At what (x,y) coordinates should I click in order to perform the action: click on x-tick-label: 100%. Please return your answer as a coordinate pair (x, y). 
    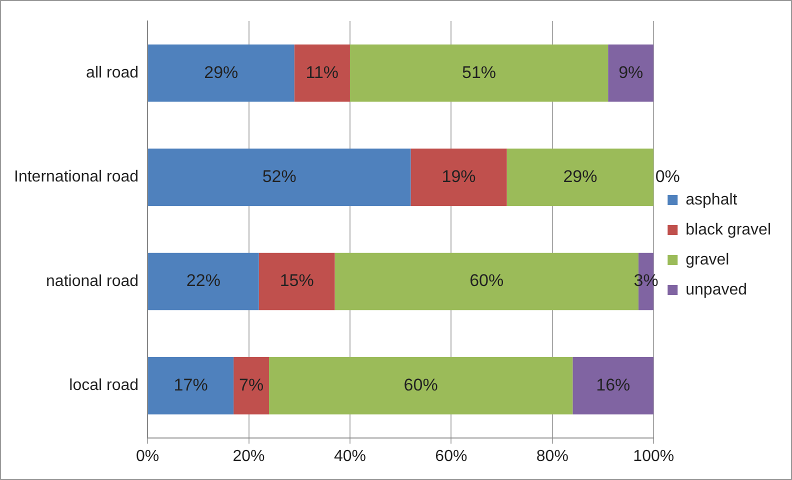
    Looking at the image, I should click on (653, 456).